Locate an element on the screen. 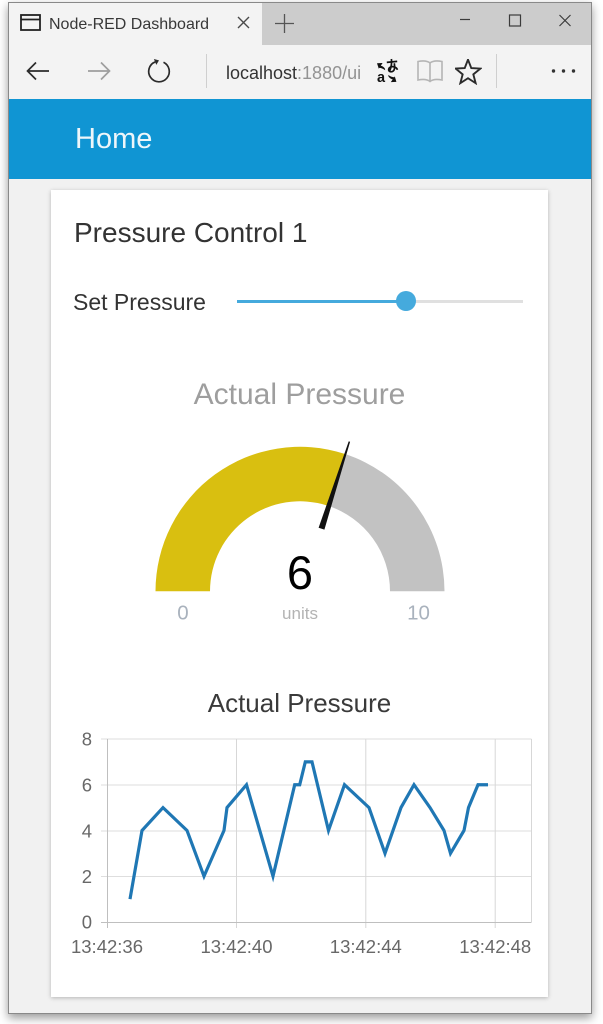 The image size is (603, 1024). svg-text: 13:42:48 is located at coordinates (495, 946).